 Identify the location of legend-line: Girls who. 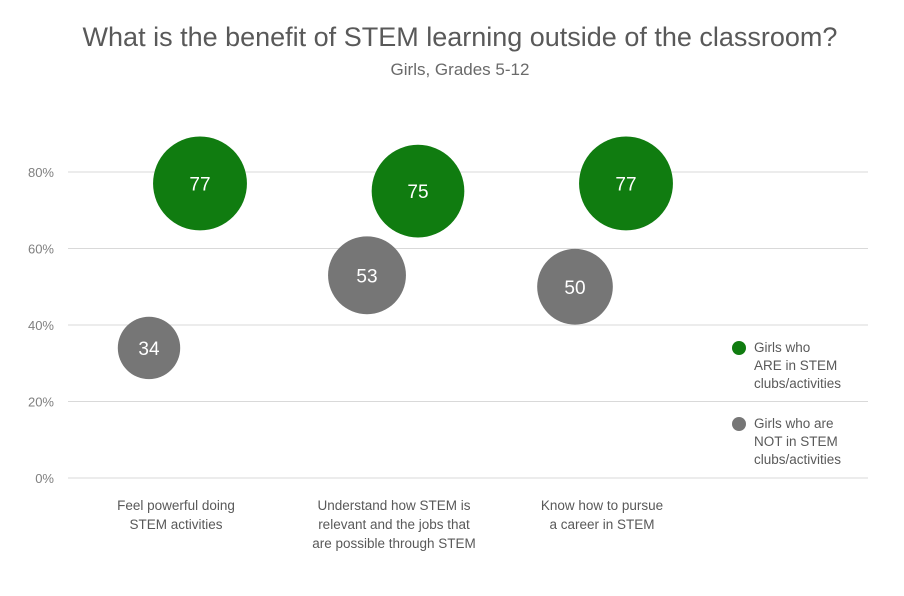
(782, 347).